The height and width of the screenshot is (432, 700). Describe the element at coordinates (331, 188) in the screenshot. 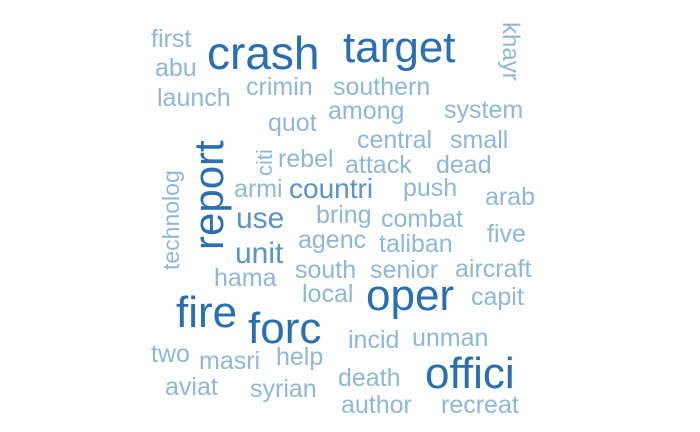

I see `word-countri: countri` at that location.